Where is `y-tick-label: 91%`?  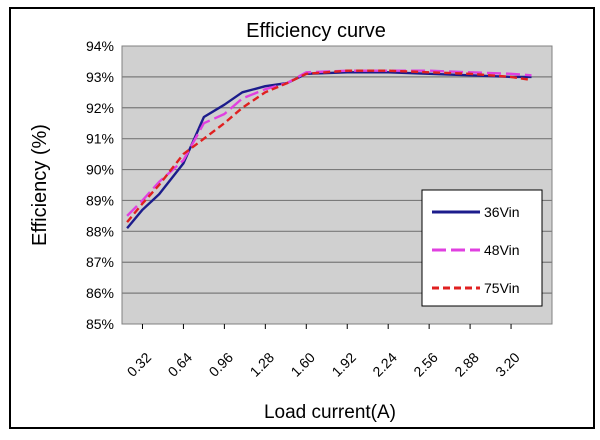 y-tick-label: 91% is located at coordinates (100, 139).